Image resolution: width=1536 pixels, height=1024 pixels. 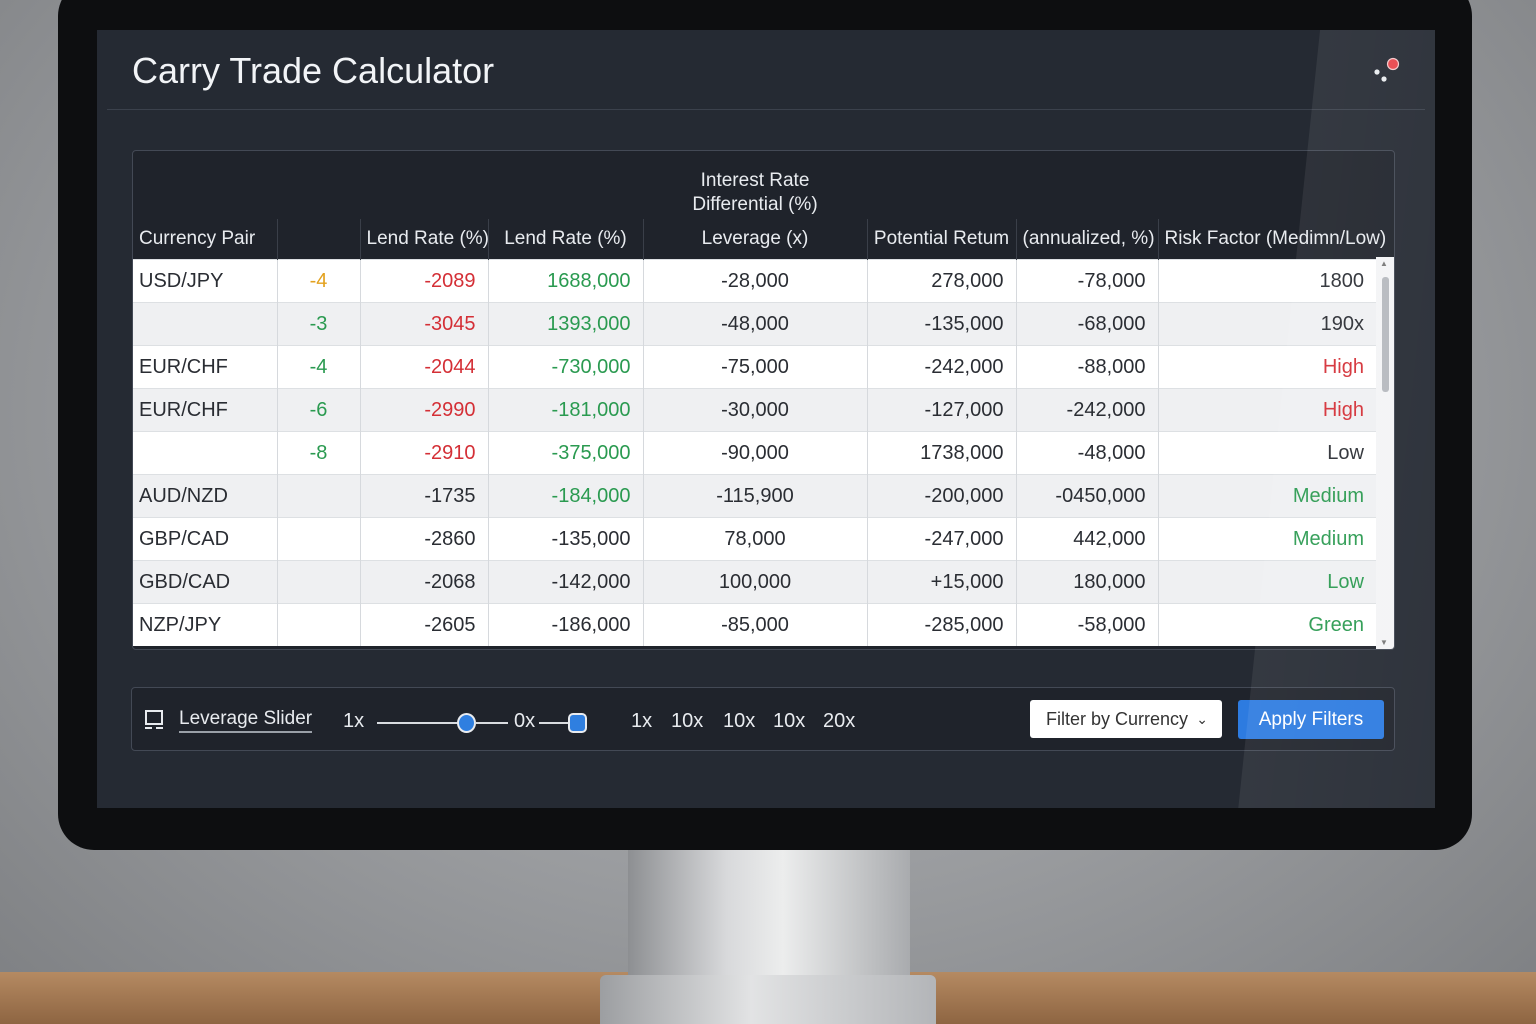 I want to click on column-header-leverage: Leverage (x), so click(x=754, y=239).